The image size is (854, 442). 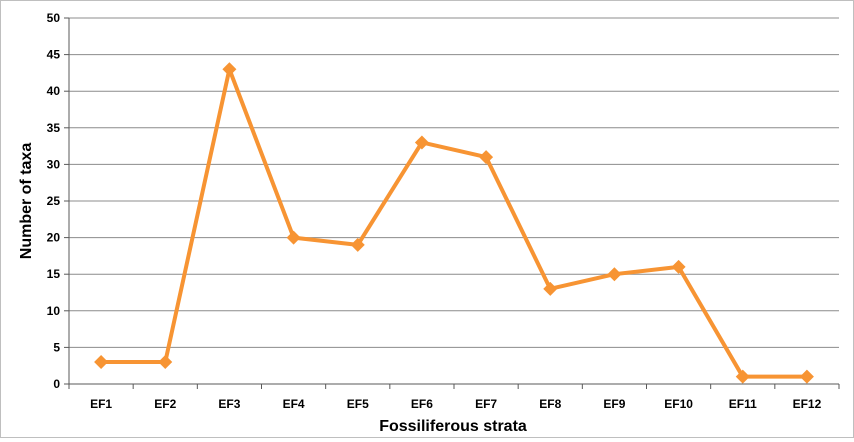 I want to click on y-axis-title: Number of taxa, so click(x=26, y=201).